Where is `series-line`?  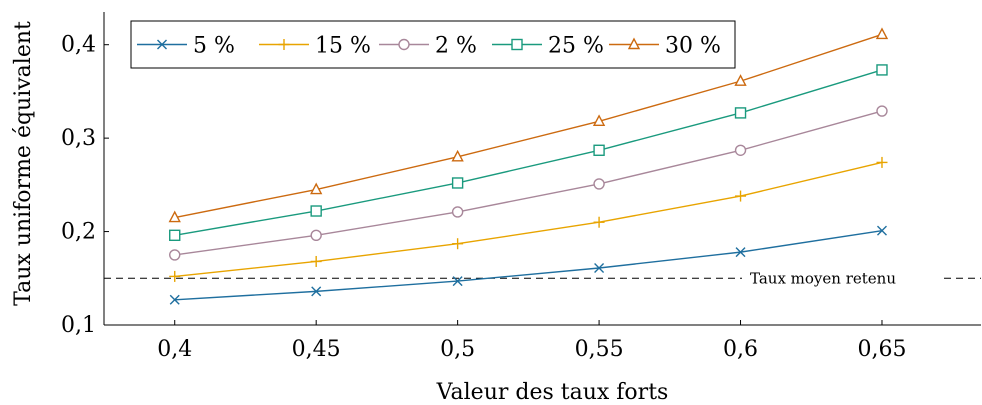
series-line is located at coordinates (528, 265).